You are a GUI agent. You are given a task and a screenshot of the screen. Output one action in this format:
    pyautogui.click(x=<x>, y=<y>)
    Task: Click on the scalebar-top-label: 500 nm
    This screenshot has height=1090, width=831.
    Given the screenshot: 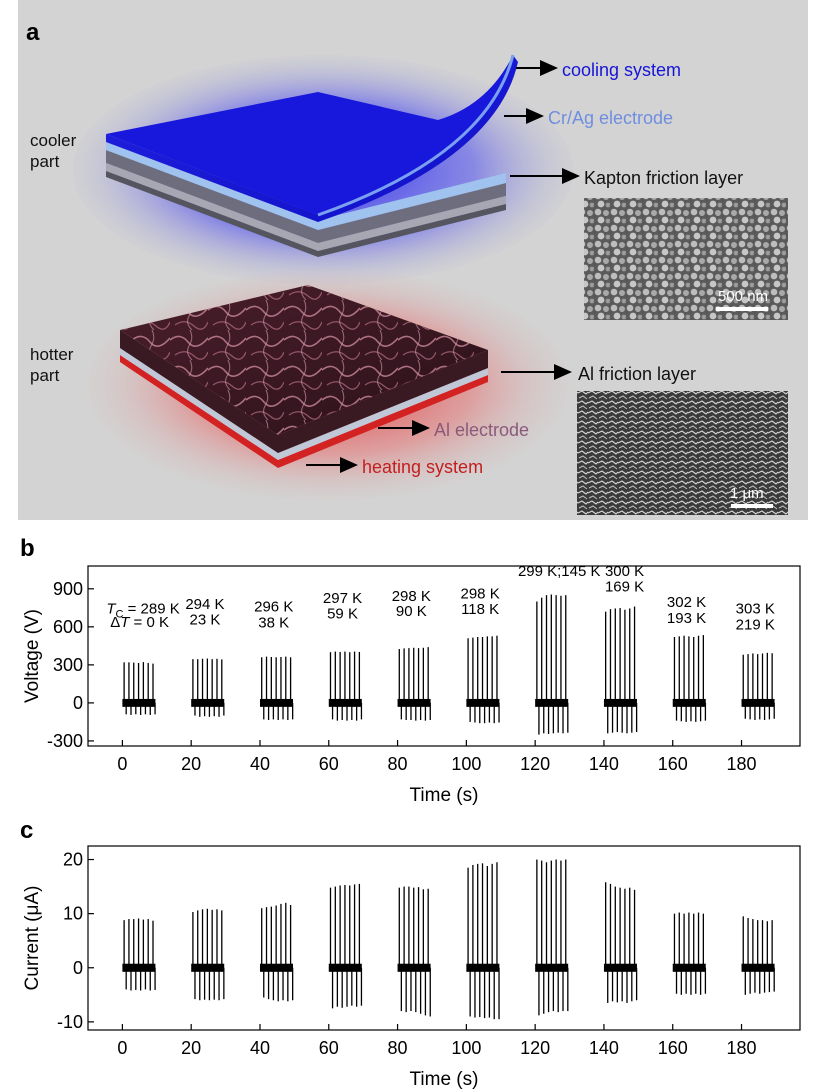 What is the action you would take?
    pyautogui.click(x=743, y=296)
    